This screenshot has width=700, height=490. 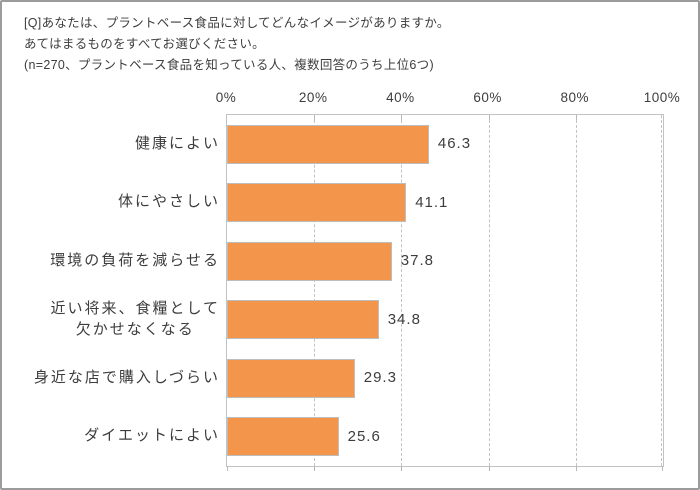 I want to click on chart-title-line-1: [Q]あなたは、プラントベース食品に対してどんなイメージがありますか。, so click(x=237, y=23).